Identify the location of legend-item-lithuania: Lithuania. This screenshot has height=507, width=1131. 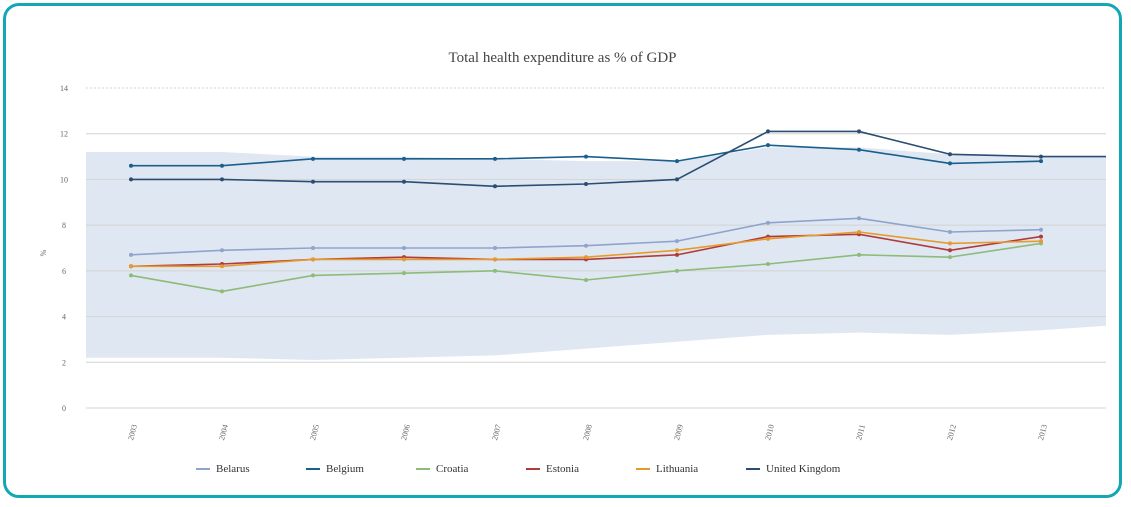
(691, 469).